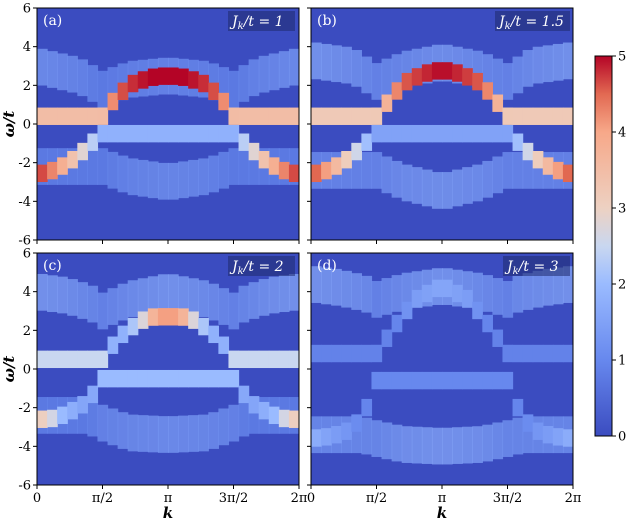 Image resolution: width=631 pixels, height=525 pixels. What do you see at coordinates (622, 209) in the screenshot?
I see `colorbar-tick-label: 3` at bounding box center [622, 209].